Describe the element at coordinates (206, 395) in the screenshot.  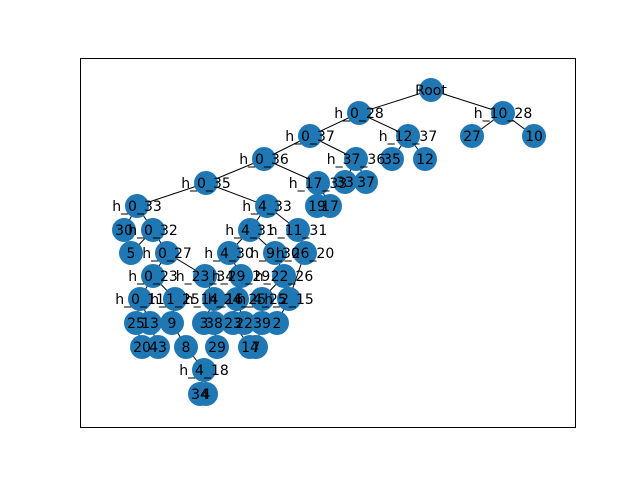
I see `node-label-4: 4` at that location.